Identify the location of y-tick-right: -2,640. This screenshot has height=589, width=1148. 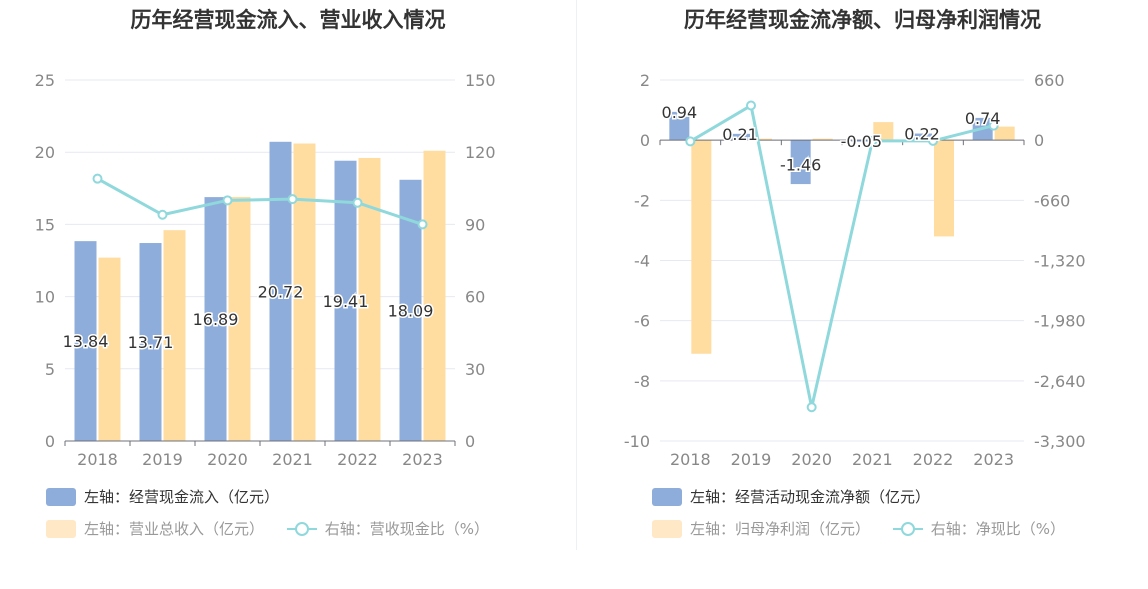
(1060, 381).